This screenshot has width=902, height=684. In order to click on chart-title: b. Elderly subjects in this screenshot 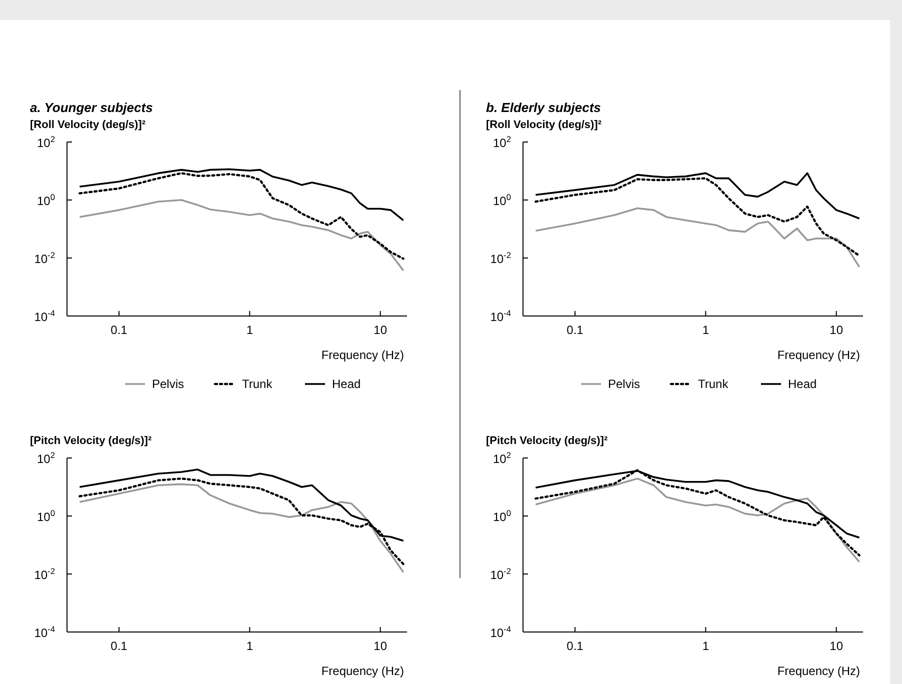, I will do `click(543, 107)`.